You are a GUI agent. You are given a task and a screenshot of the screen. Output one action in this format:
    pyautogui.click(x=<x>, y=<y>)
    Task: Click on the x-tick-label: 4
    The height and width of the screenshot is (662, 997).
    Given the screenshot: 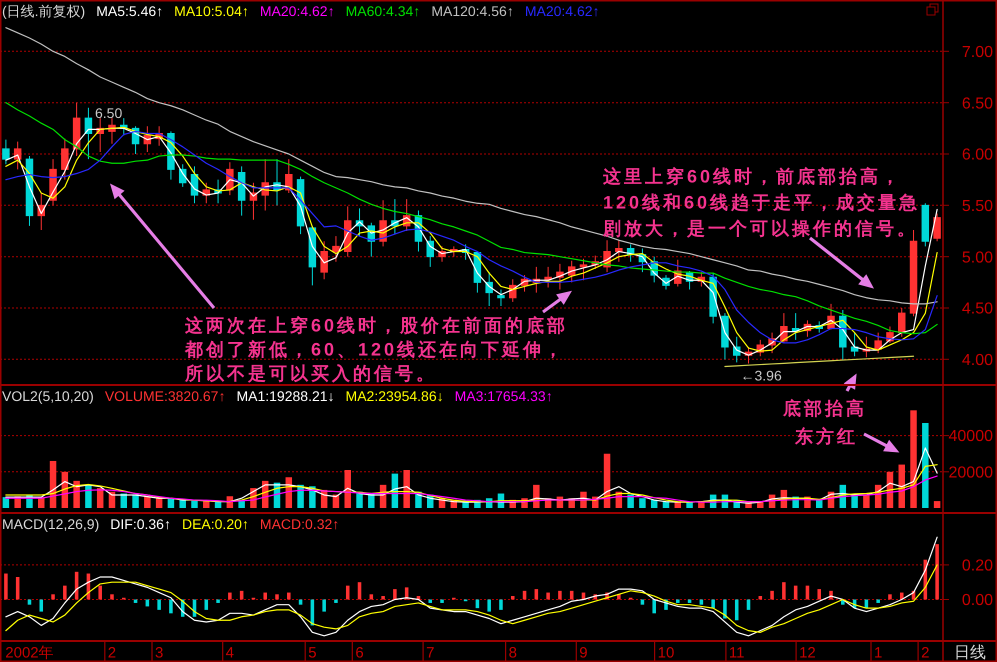 What is the action you would take?
    pyautogui.click(x=230, y=653)
    